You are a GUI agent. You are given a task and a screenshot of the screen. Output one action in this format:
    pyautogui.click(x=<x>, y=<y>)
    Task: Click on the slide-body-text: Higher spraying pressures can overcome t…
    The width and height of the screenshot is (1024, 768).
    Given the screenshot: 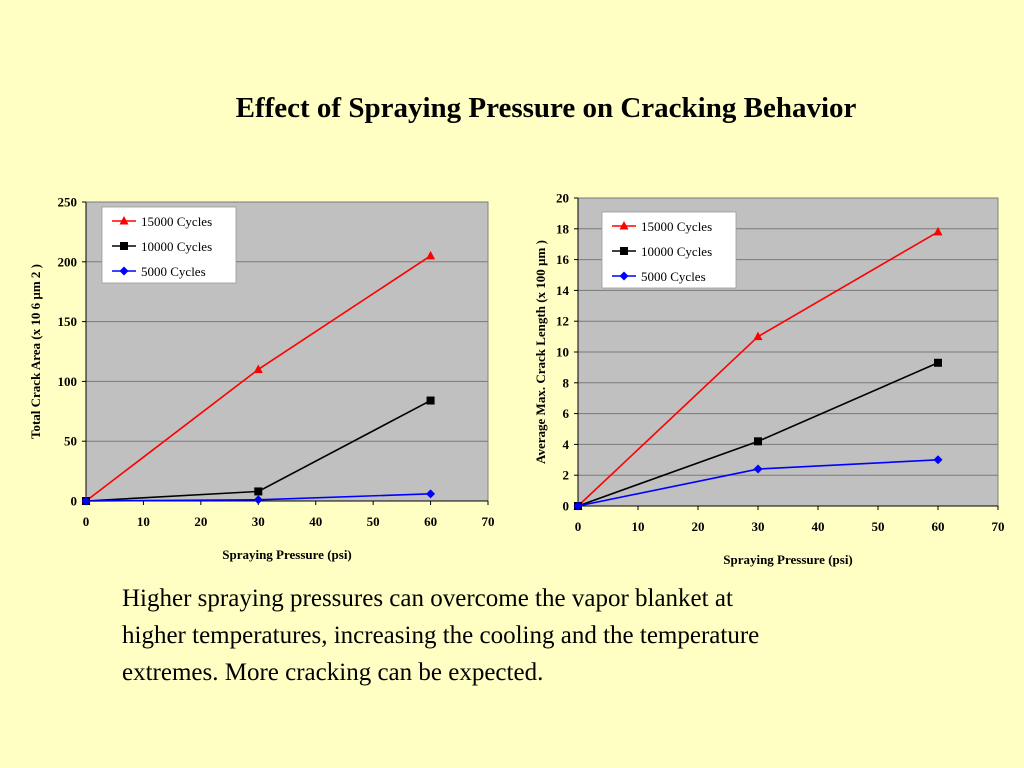 What is the action you would take?
    pyautogui.click(x=532, y=635)
    